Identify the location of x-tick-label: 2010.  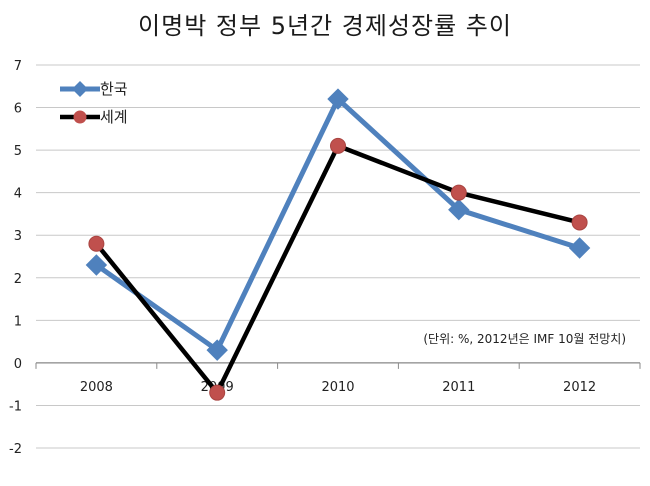
(337, 387).